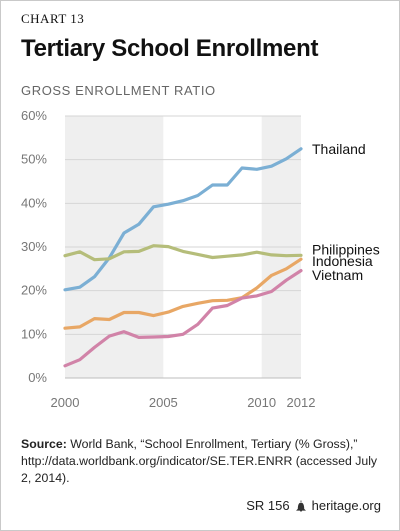  Describe the element at coordinates (183, 293) in the screenshot. I see `series-line-indonesia` at that location.